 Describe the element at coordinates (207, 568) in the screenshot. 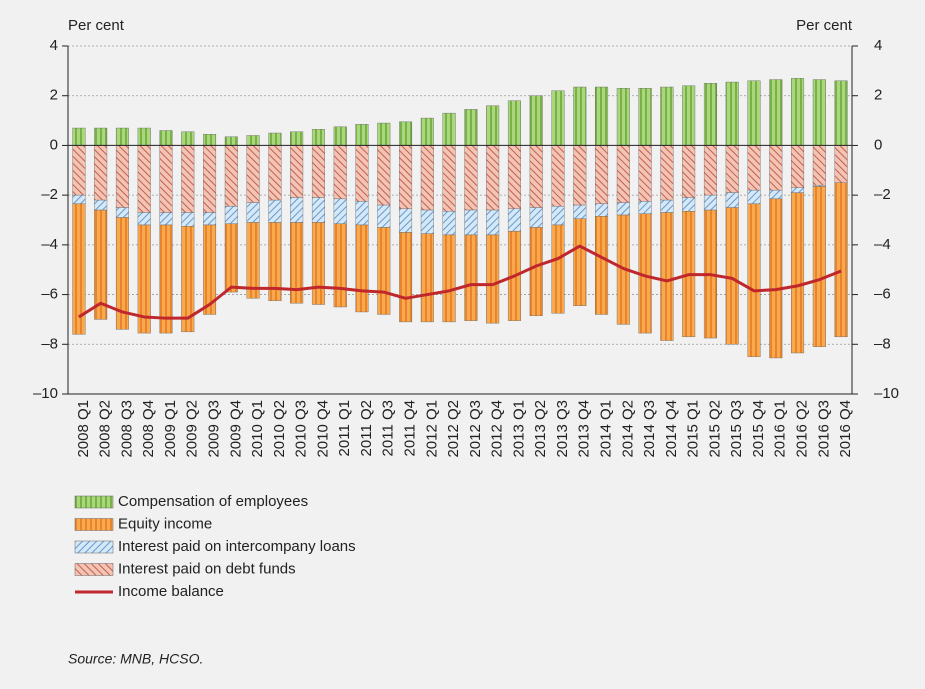

I see `legend-label: Interest paid on debt funds` at that location.